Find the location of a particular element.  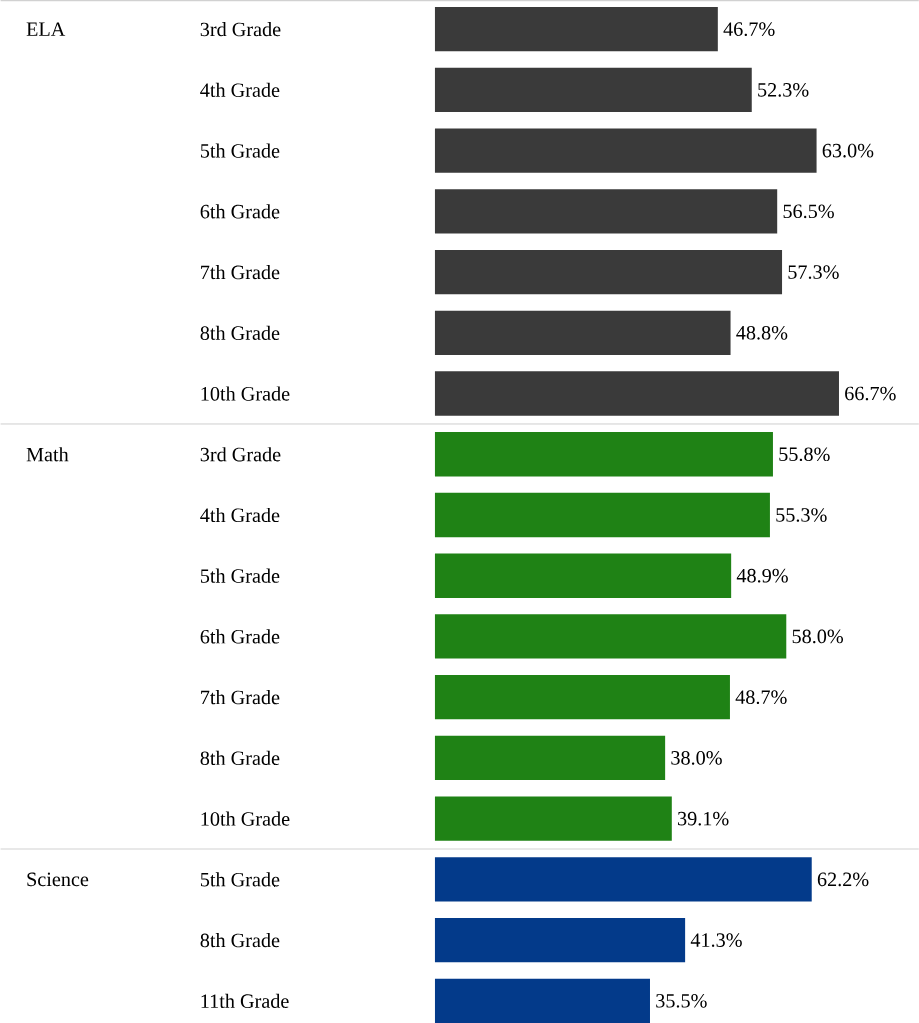

text: Science is located at coordinates (57, 879).